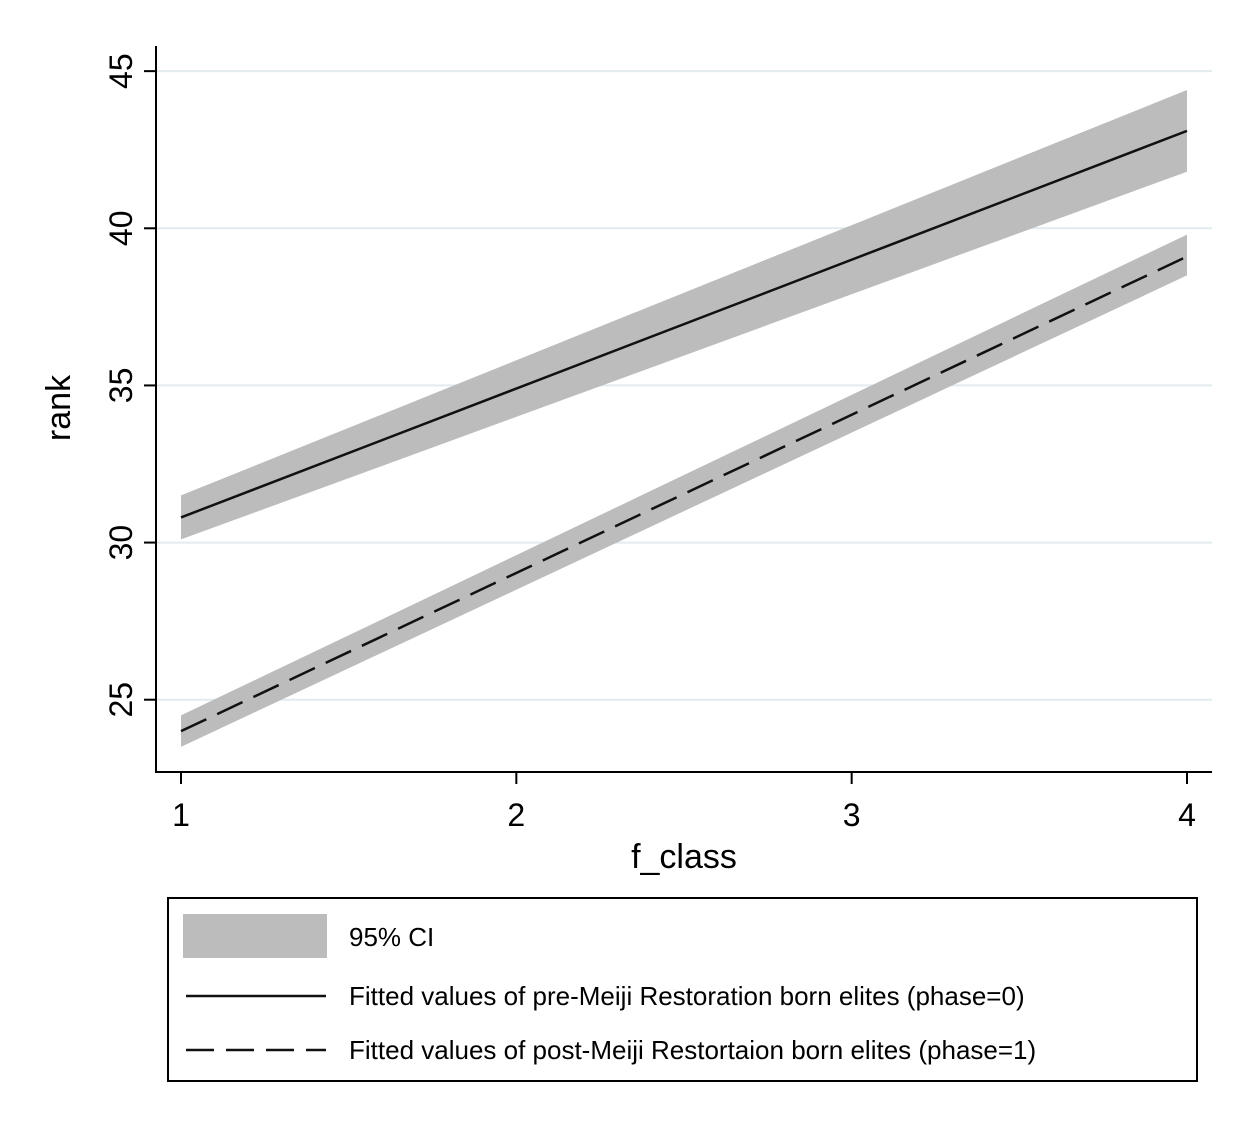  I want to click on y-tick-label: 40, so click(121, 228).